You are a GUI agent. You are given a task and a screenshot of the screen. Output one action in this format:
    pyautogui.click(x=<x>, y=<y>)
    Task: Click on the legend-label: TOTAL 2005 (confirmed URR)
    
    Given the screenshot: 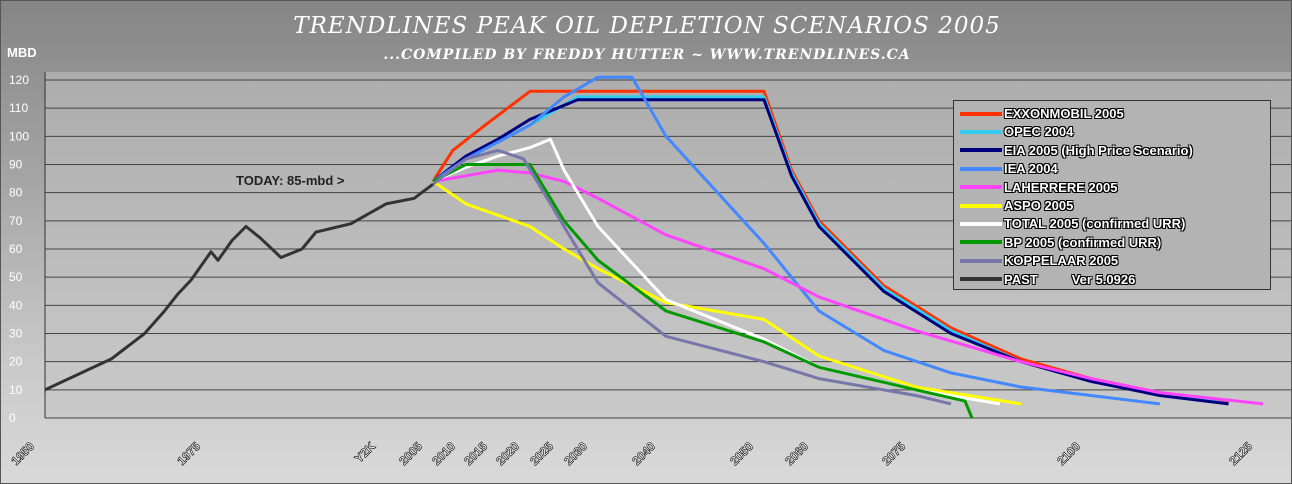 What is the action you would take?
    pyautogui.click(x=1095, y=224)
    